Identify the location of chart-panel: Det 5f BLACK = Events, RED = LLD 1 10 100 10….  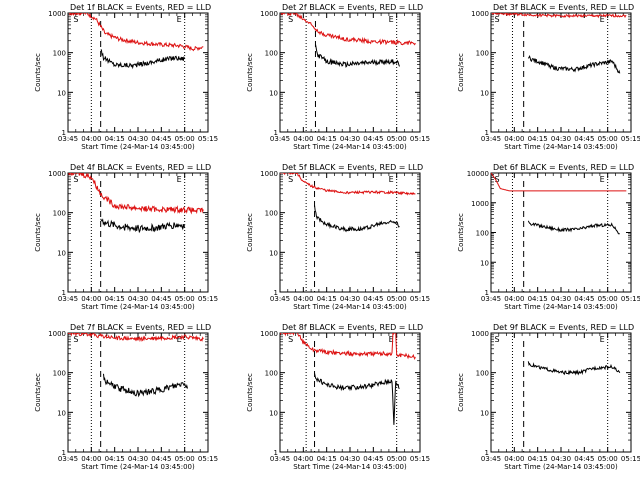
(338, 237).